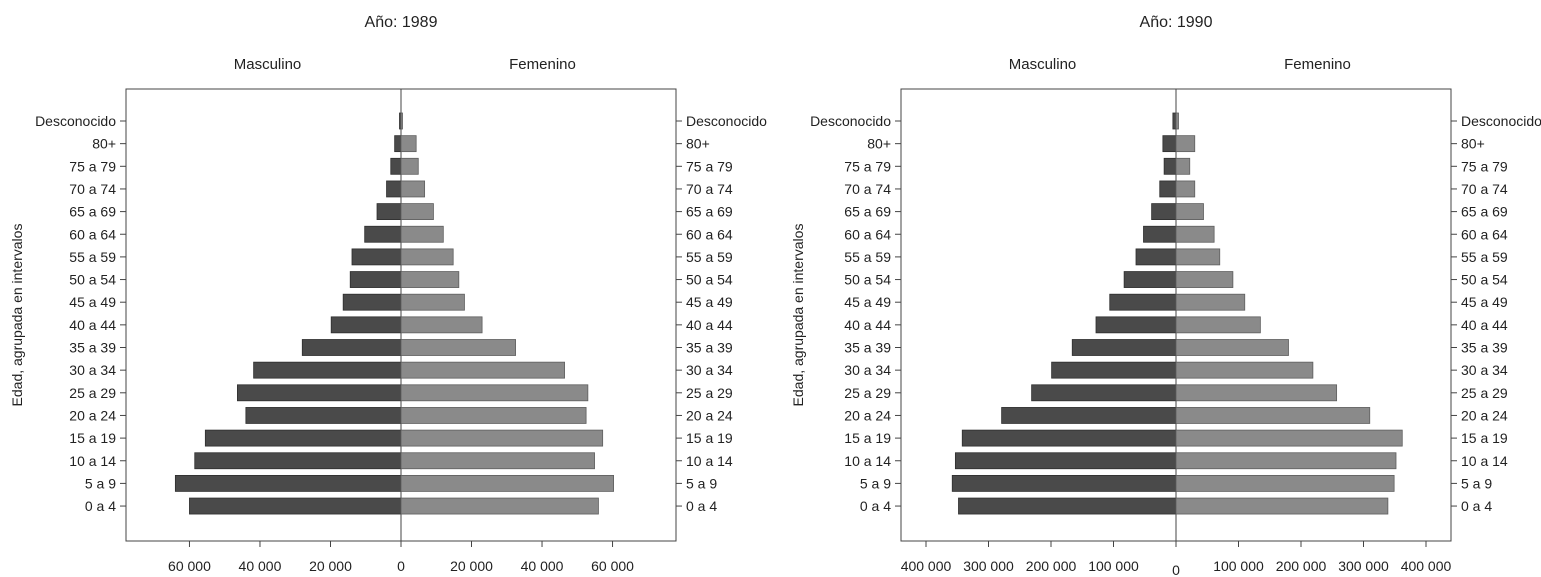 This screenshot has height=577, width=1541. What do you see at coordinates (100, 483) in the screenshot?
I see `y-tick-label-left: 5 a 9` at bounding box center [100, 483].